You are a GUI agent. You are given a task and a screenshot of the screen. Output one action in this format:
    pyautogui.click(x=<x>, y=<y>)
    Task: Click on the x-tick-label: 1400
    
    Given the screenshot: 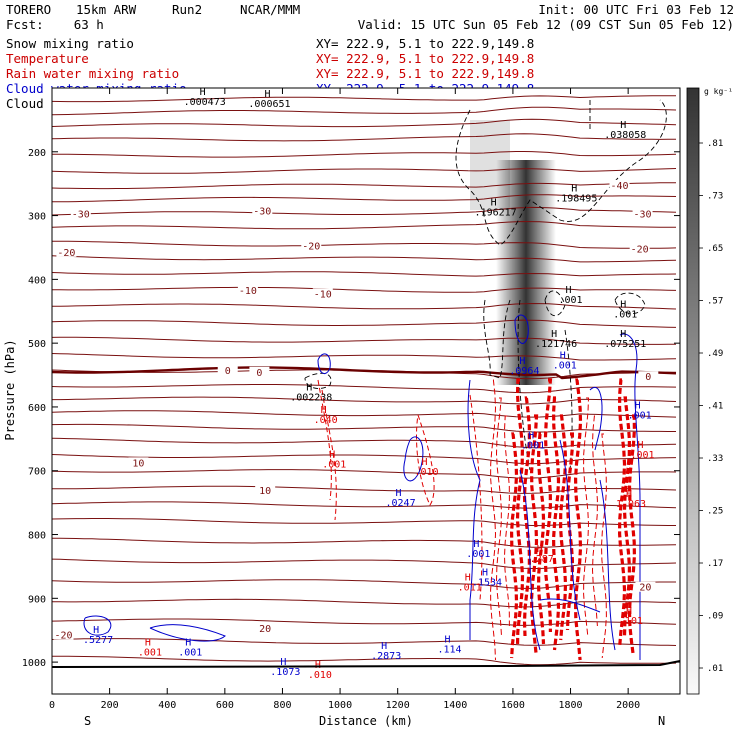 What is the action you would take?
    pyautogui.click(x=455, y=705)
    